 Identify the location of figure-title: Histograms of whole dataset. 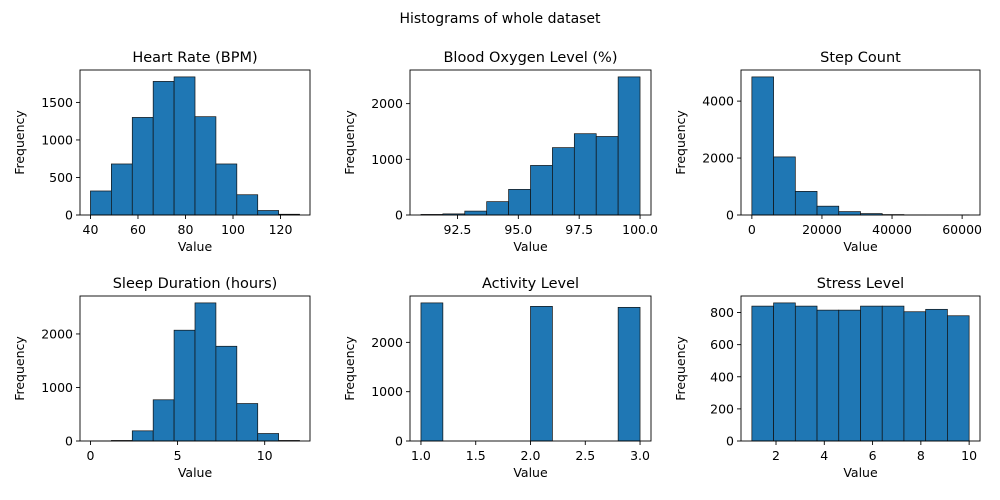
(500, 19).